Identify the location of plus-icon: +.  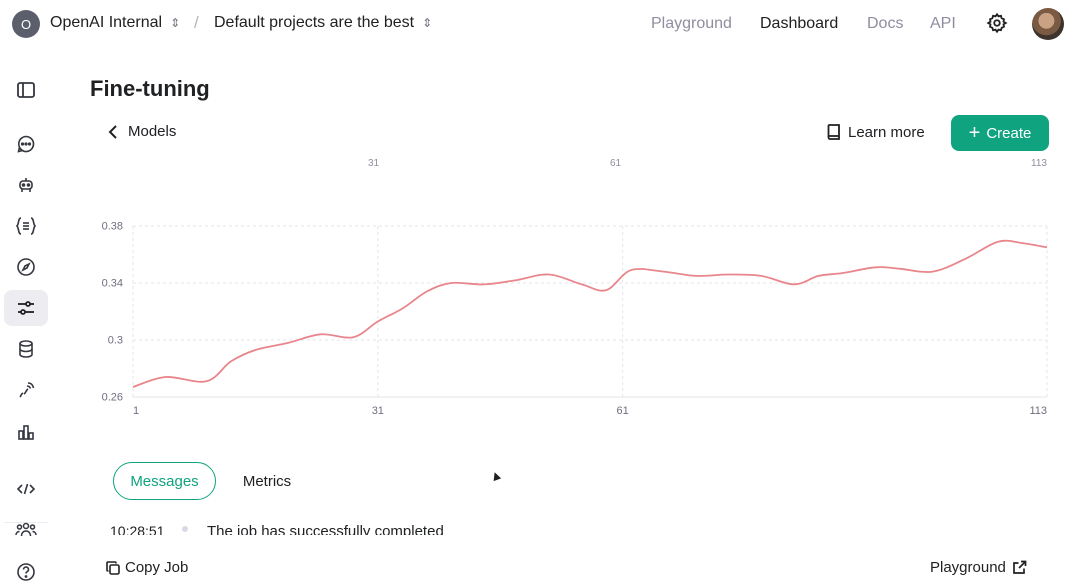
(974, 133).